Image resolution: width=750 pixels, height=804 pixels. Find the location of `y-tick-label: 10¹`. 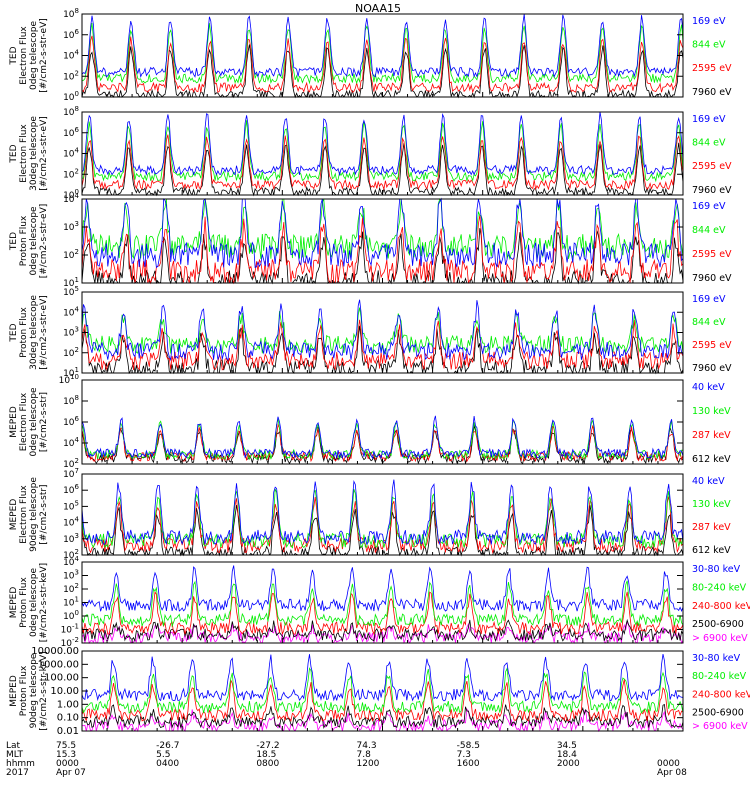

y-tick-label: 10¹ is located at coordinates (71, 602).